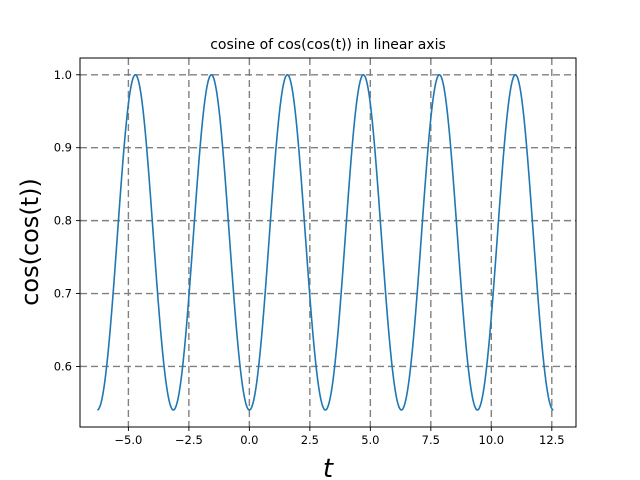 This screenshot has width=640, height=480. Describe the element at coordinates (63, 366) in the screenshot. I see `y-tick-label: 0.6` at that location.